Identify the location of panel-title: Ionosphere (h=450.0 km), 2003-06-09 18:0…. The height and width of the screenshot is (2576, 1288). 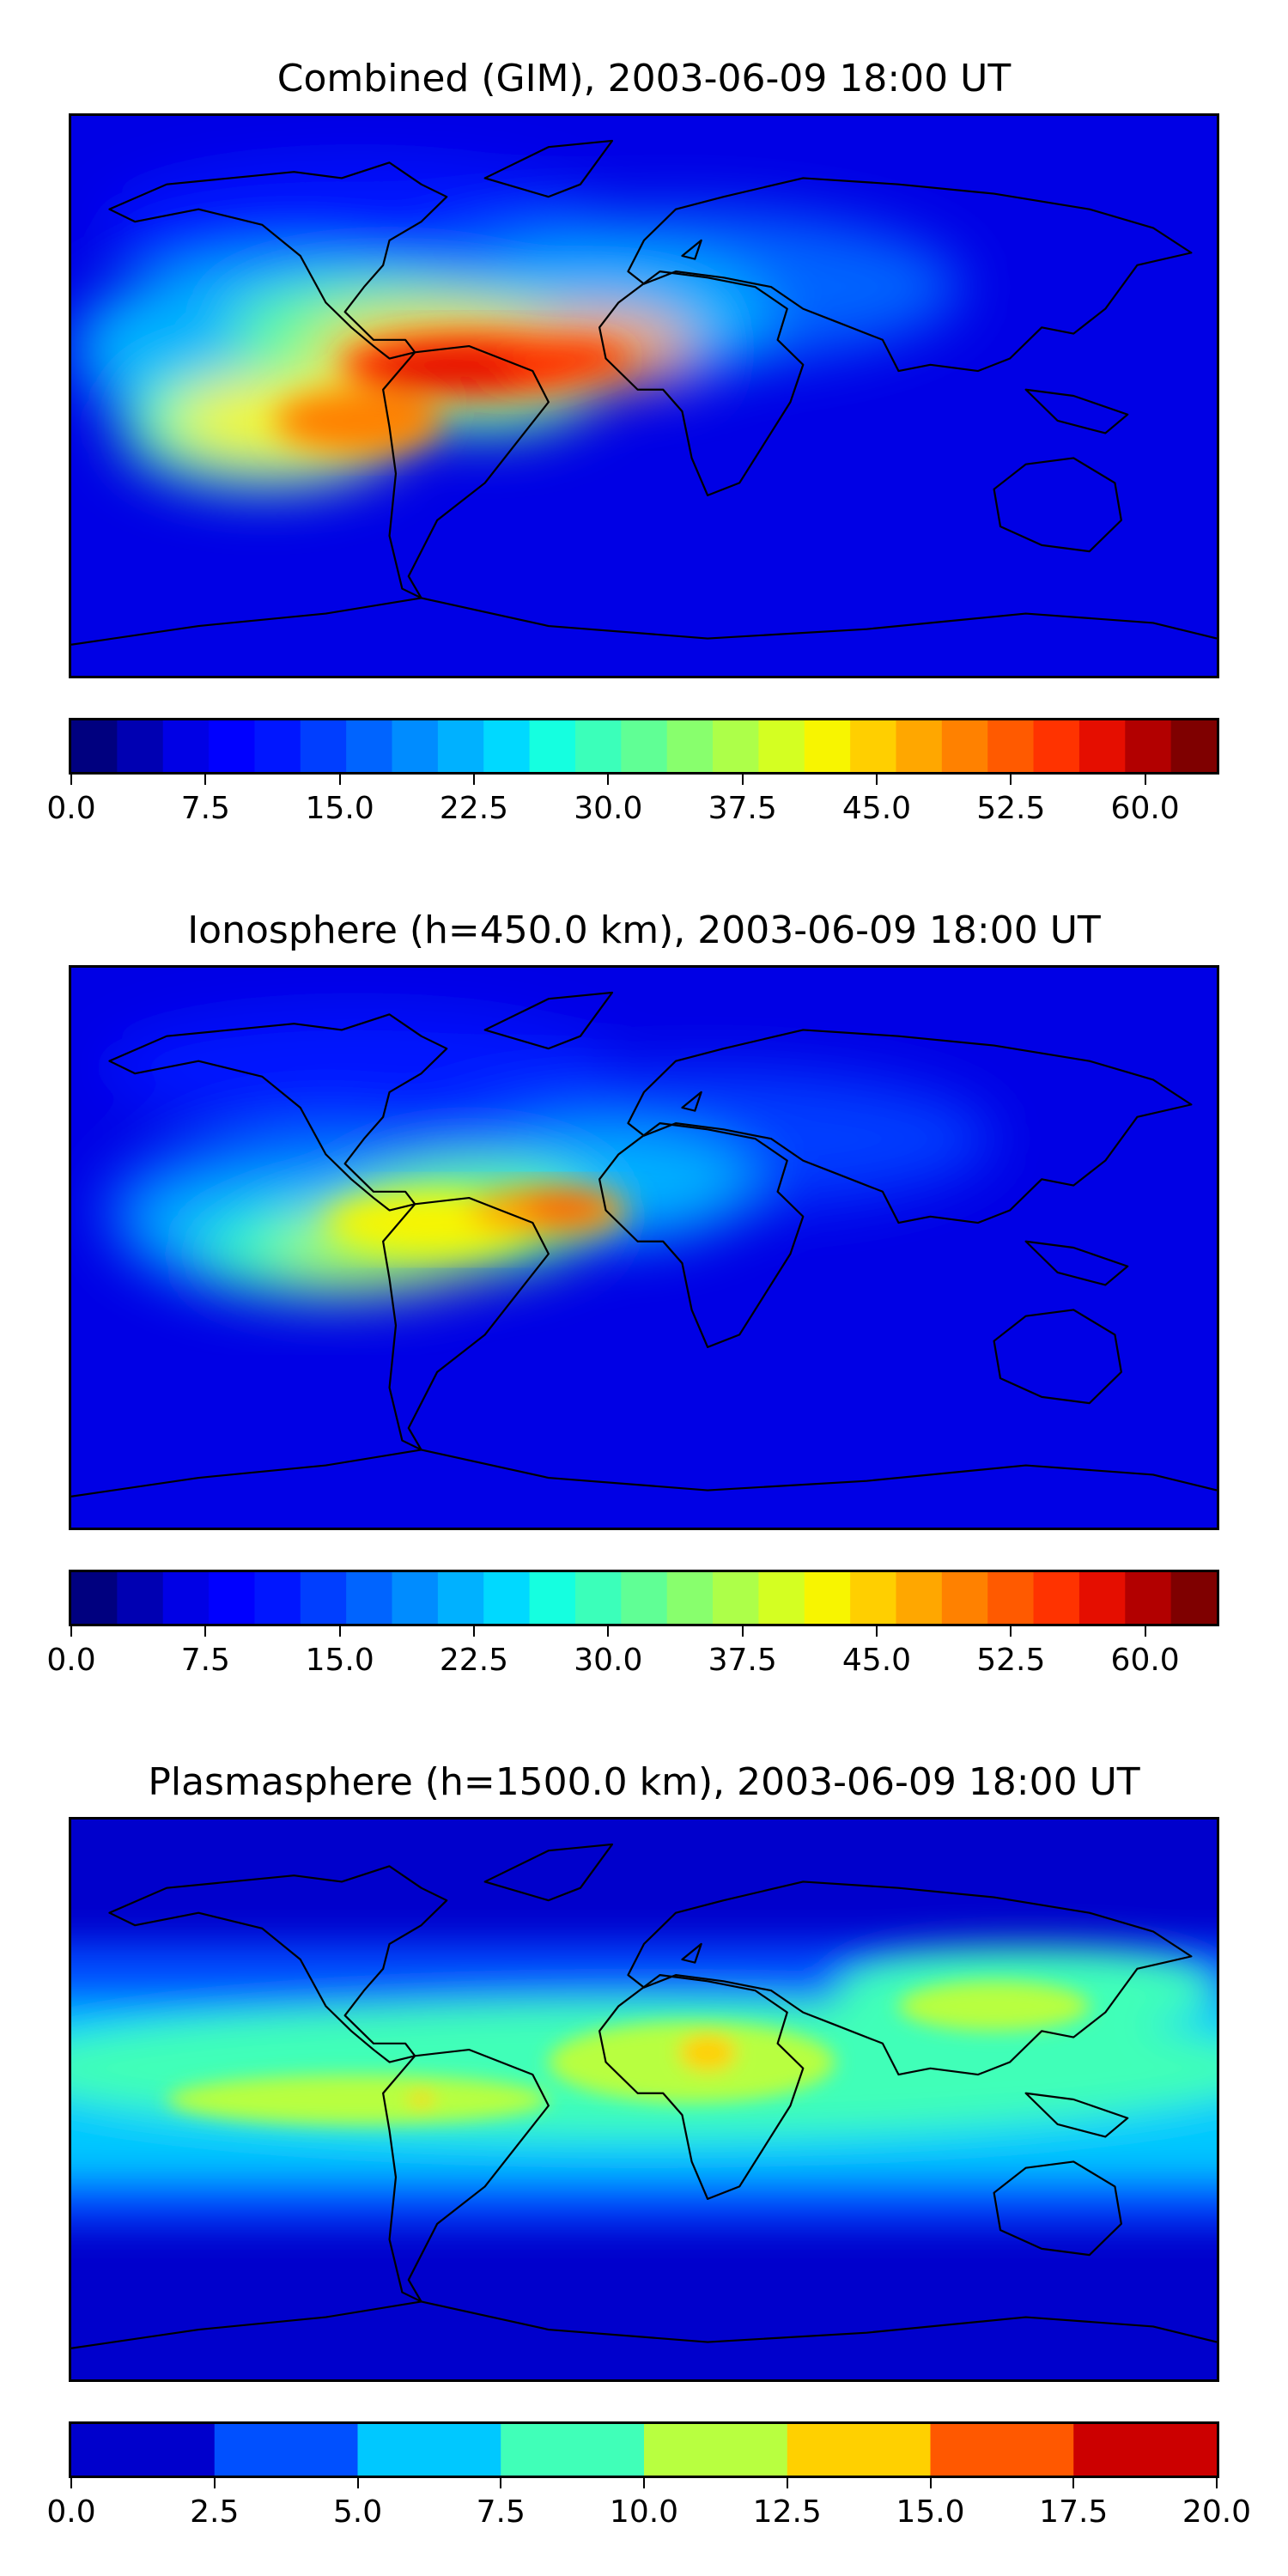
(644, 930).